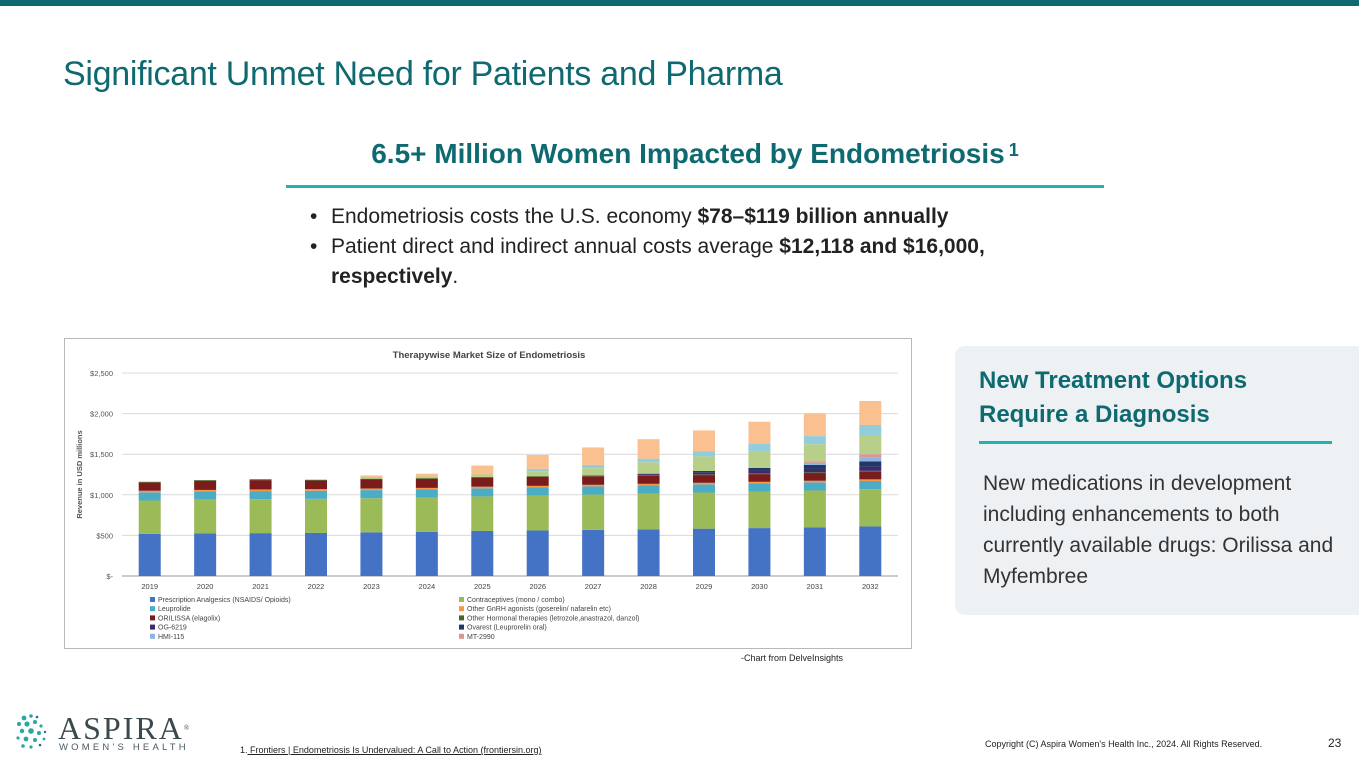 The image size is (1359, 762). I want to click on legend-label: ORILISSA (elagolix), so click(189, 618).